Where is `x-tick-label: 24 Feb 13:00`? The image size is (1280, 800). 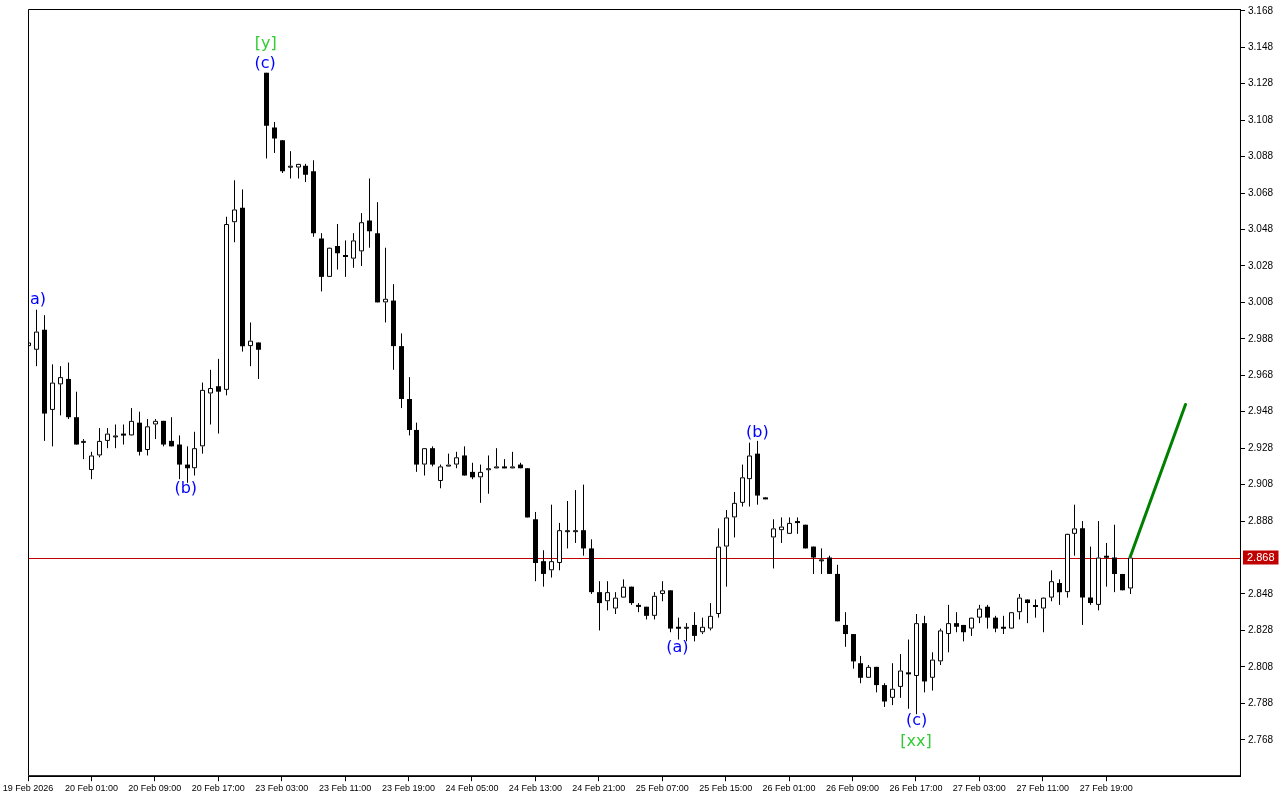 x-tick-label: 24 Feb 13:00 is located at coordinates (535, 788).